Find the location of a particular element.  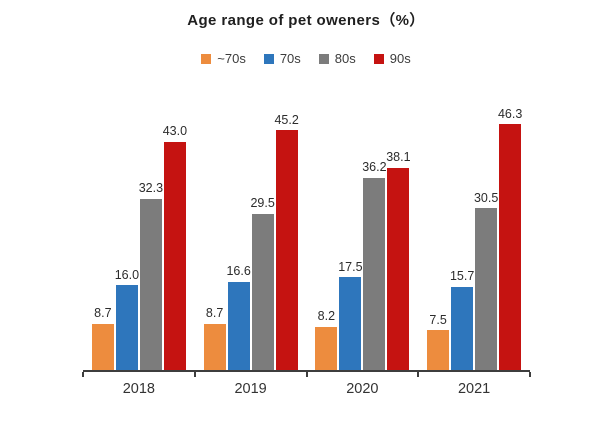

bar-70s-2019 is located at coordinates (238, 325).